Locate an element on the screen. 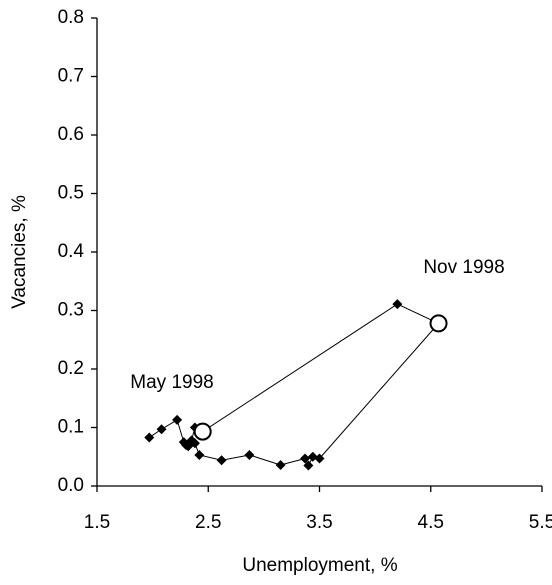 This screenshot has width=552, height=585. x-tick-label: 3.5 is located at coordinates (319, 522).